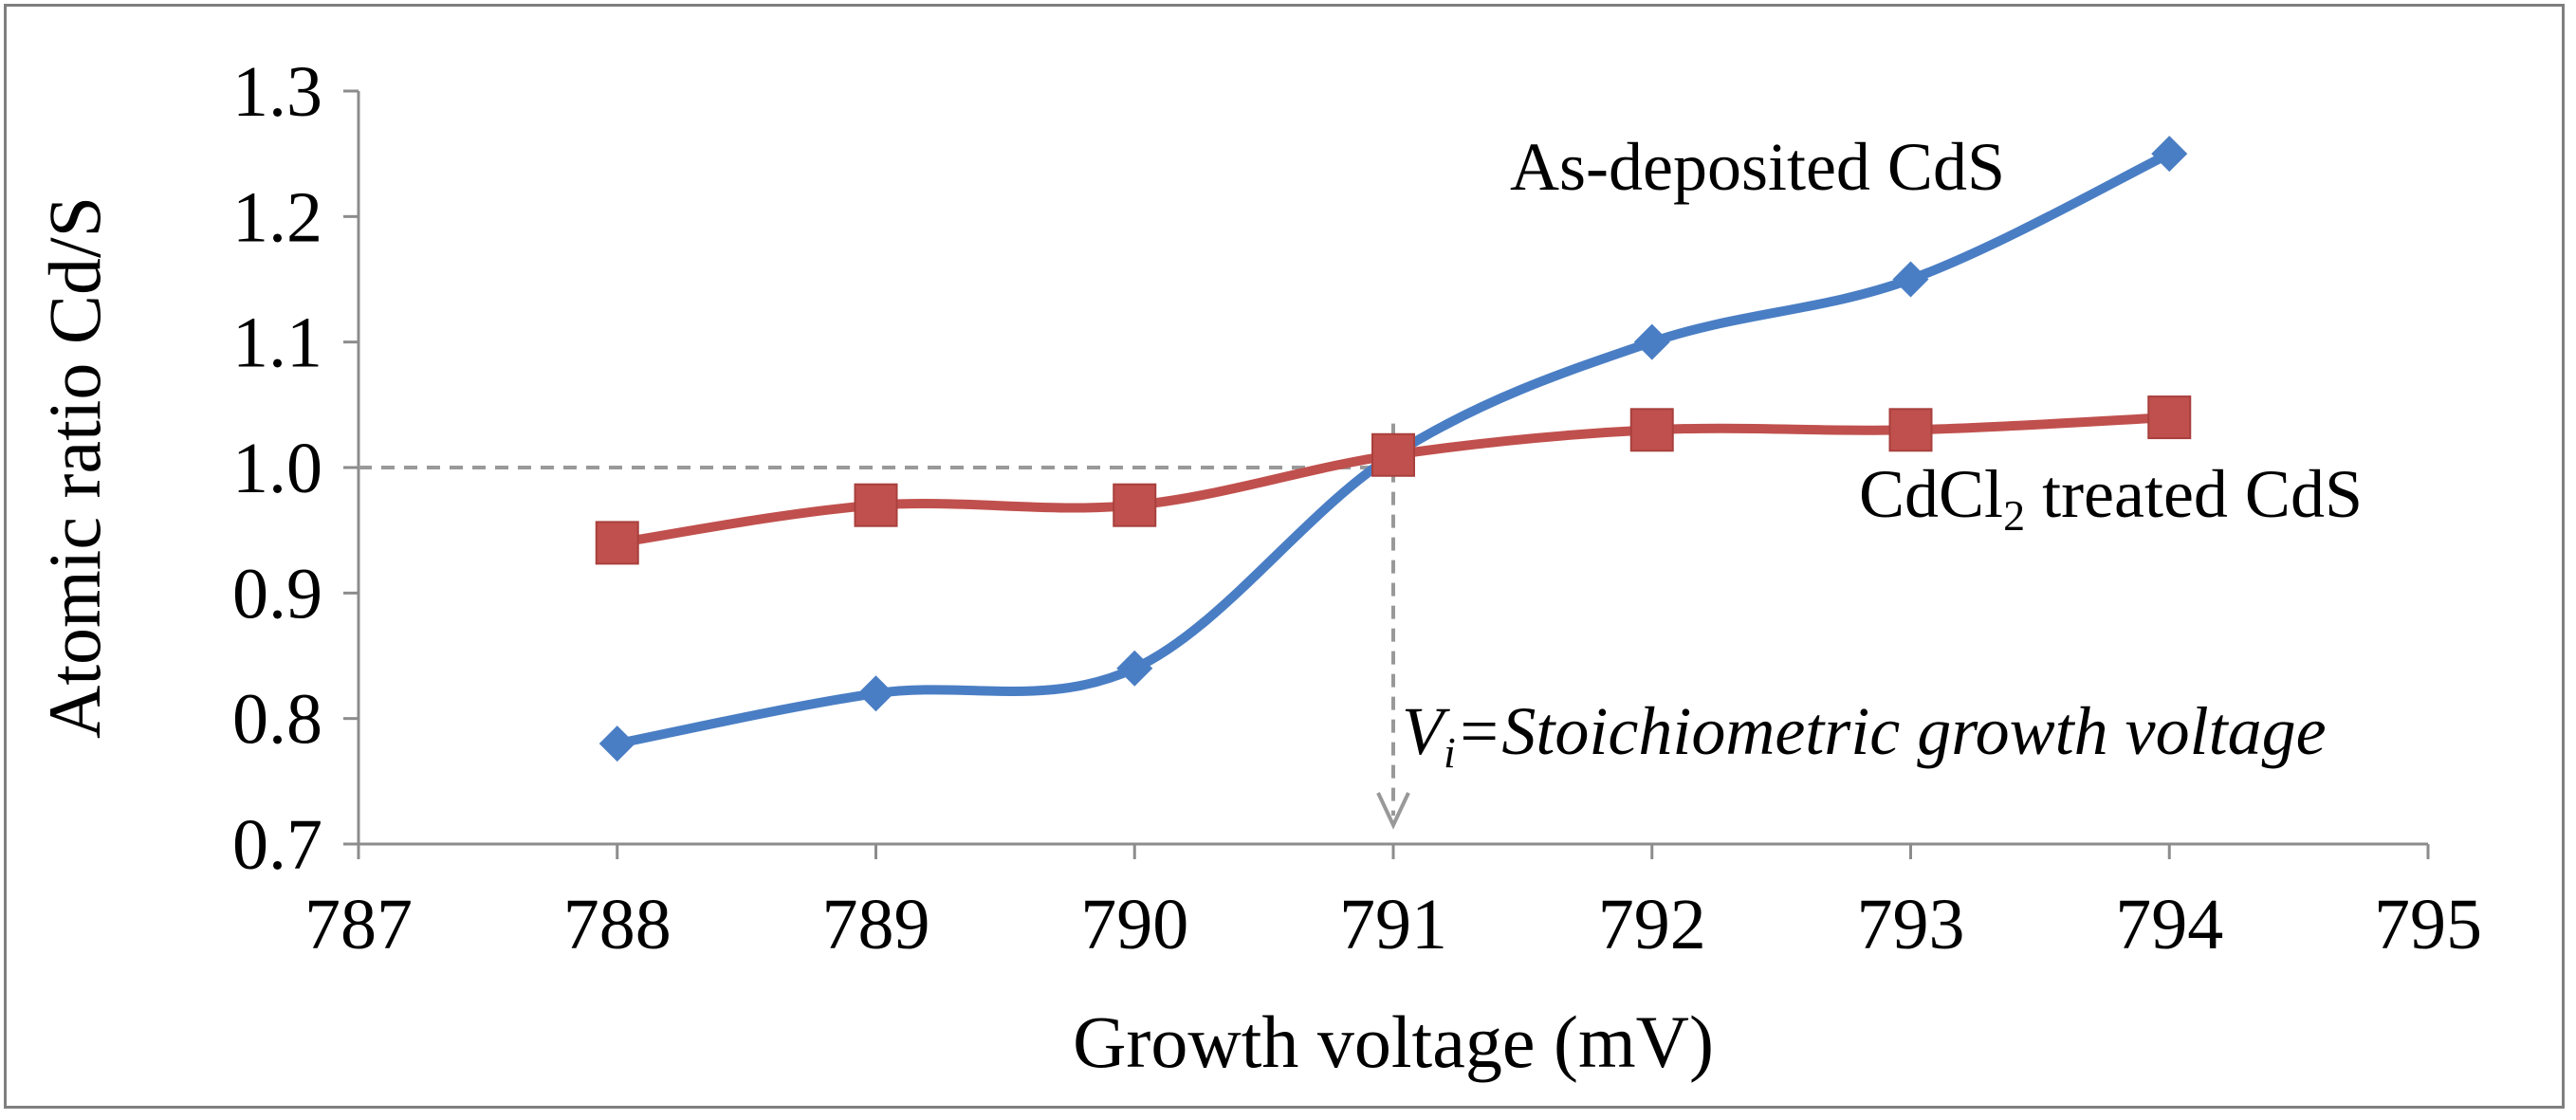 Image resolution: width=2576 pixels, height=1120 pixels. Describe the element at coordinates (617, 924) in the screenshot. I see `x-tick-label: 788` at that location.